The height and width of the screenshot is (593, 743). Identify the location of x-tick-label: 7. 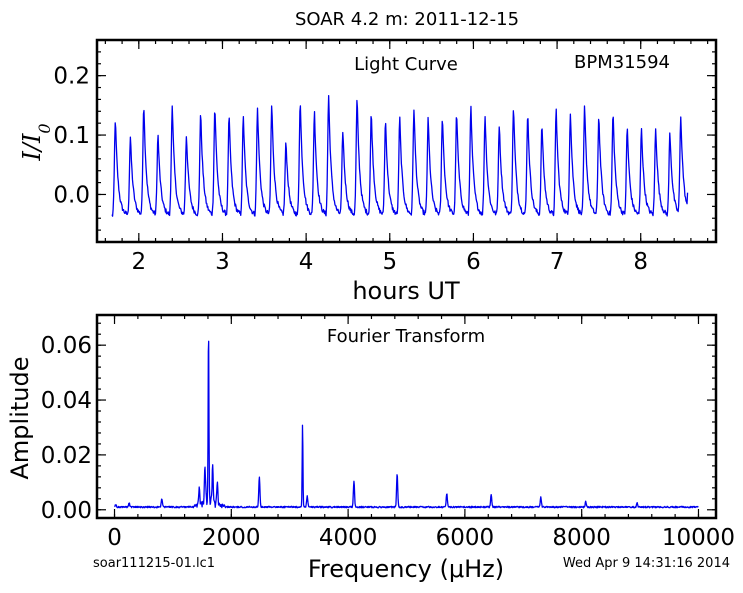
(557, 262).